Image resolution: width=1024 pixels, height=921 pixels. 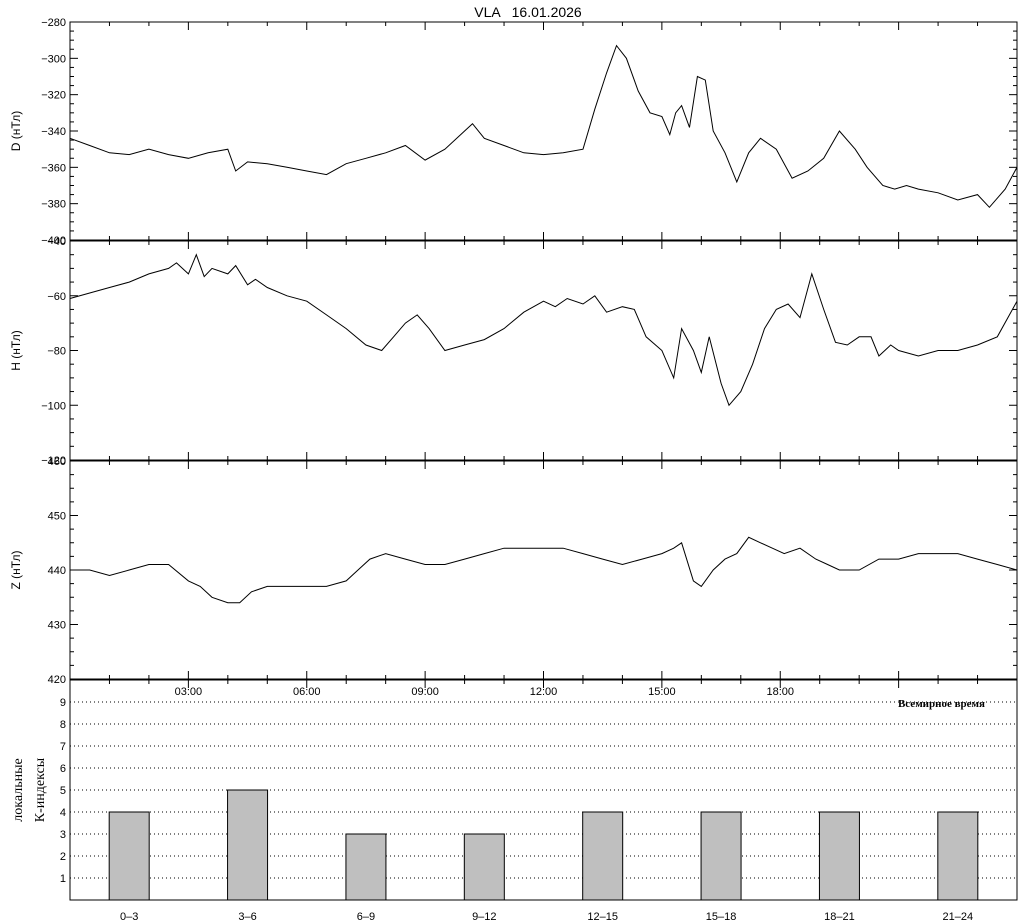 What do you see at coordinates (63, 769) in the screenshot?
I see `k-y-tick-label: 6` at bounding box center [63, 769].